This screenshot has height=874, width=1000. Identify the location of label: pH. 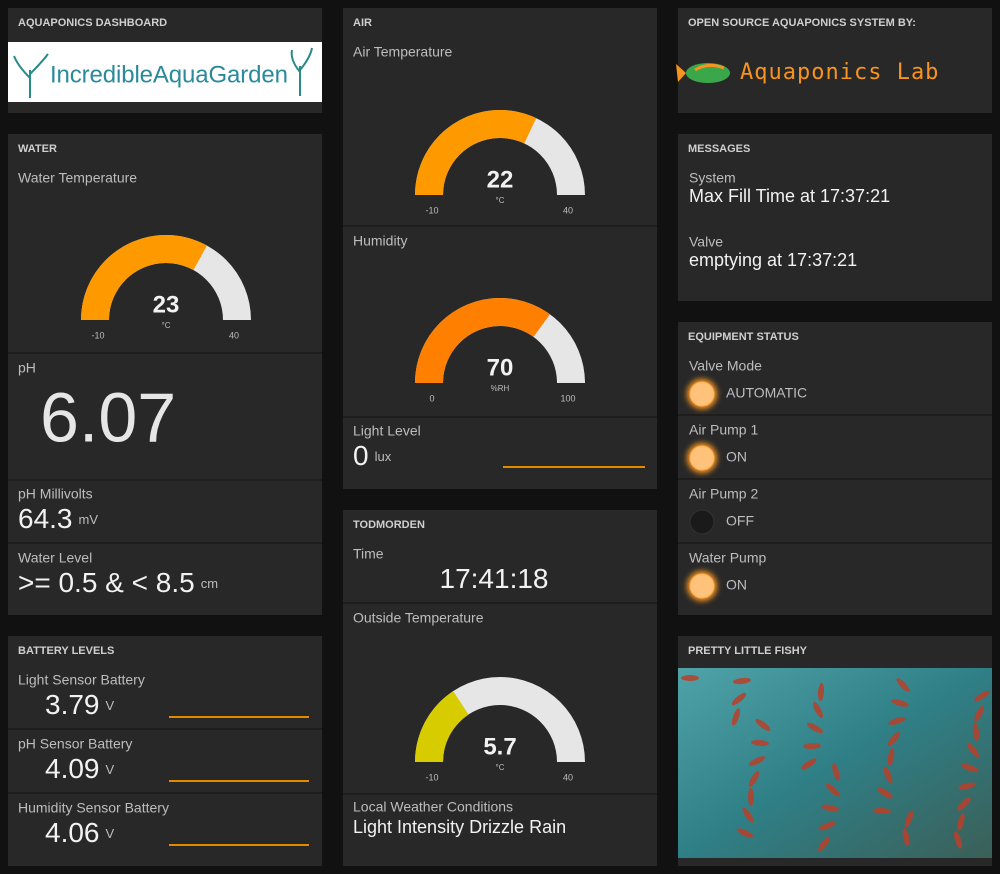
(27, 368).